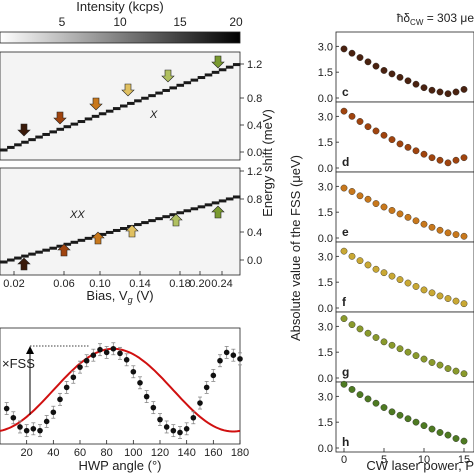 The height and width of the screenshot is (474, 474). Describe the element at coordinates (119, 7) in the screenshot. I see `colorbar-title: Intensity (kcps)` at that location.